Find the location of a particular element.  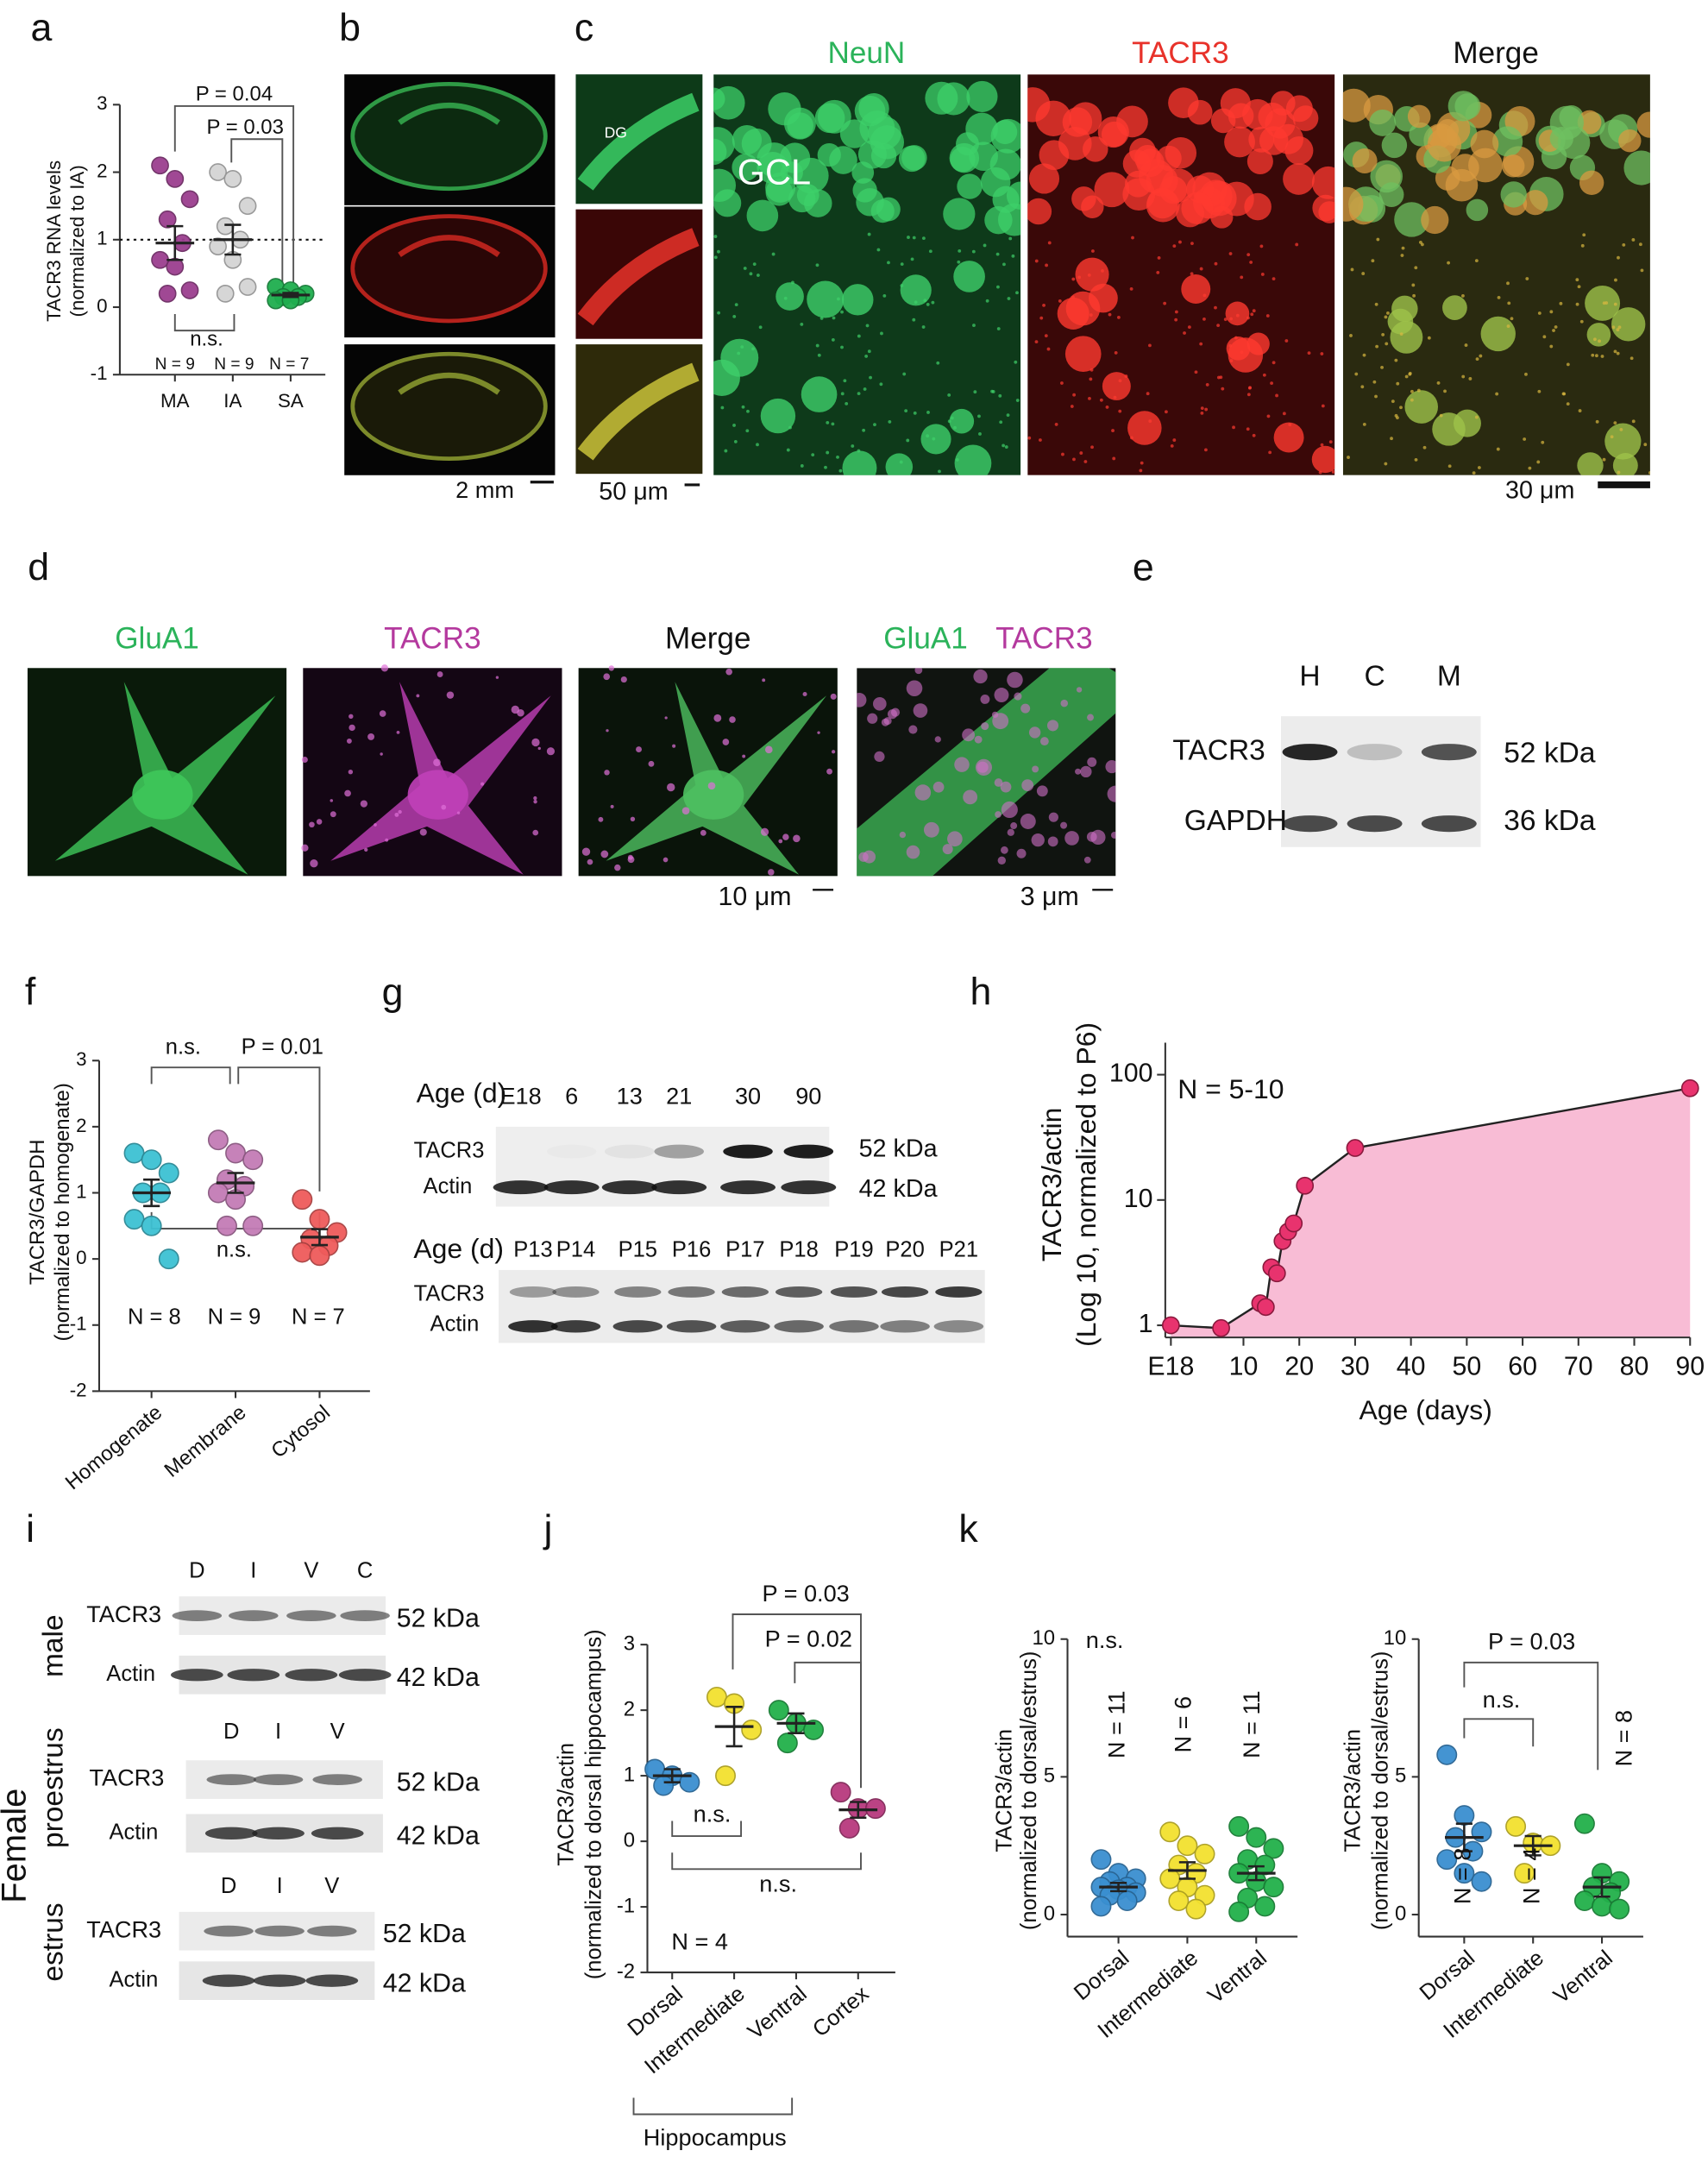

y-axis-label: TACR3/actin is located at coordinates (567, 1804).